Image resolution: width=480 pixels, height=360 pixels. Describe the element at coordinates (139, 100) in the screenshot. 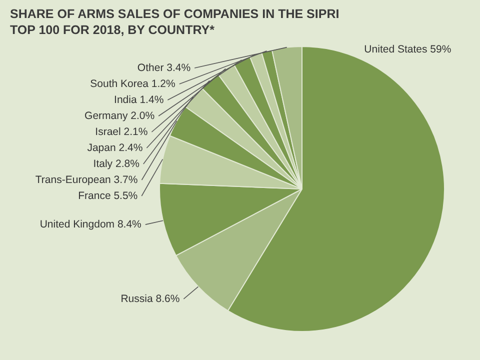

I see `slice-label: India 1.4%` at that location.